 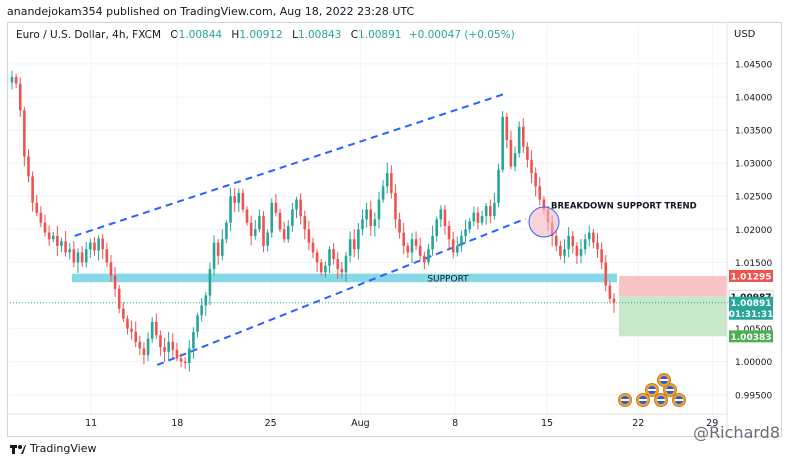 What do you see at coordinates (177, 423) in the screenshot?
I see `x-tick-label: 18` at bounding box center [177, 423].